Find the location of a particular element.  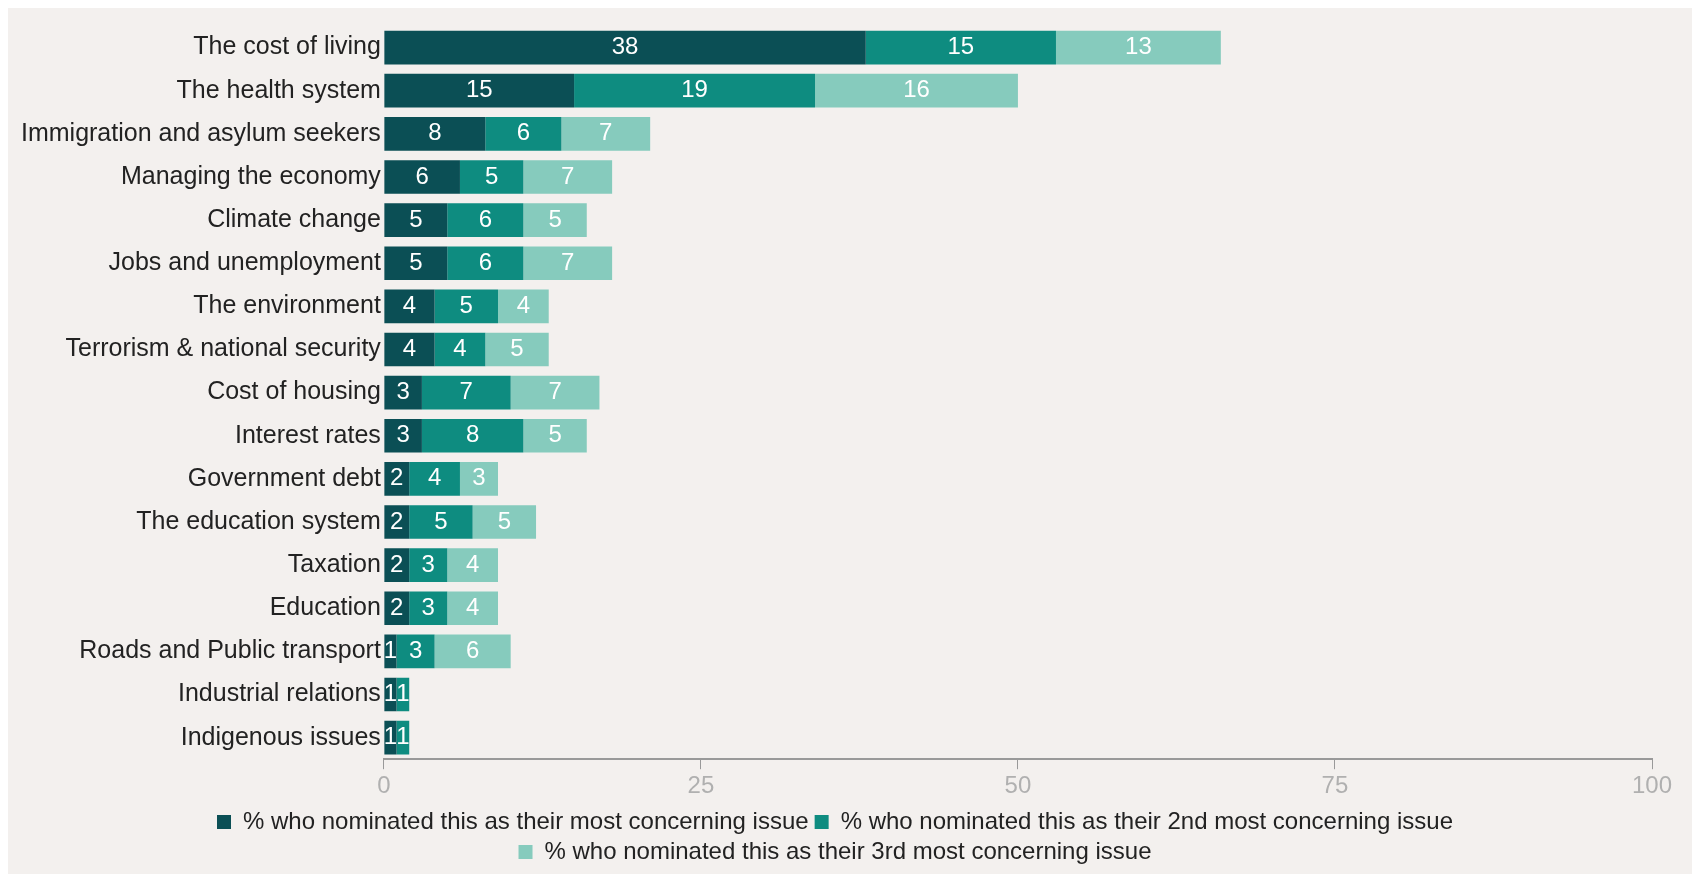

data-label: 13 is located at coordinates (1138, 46).